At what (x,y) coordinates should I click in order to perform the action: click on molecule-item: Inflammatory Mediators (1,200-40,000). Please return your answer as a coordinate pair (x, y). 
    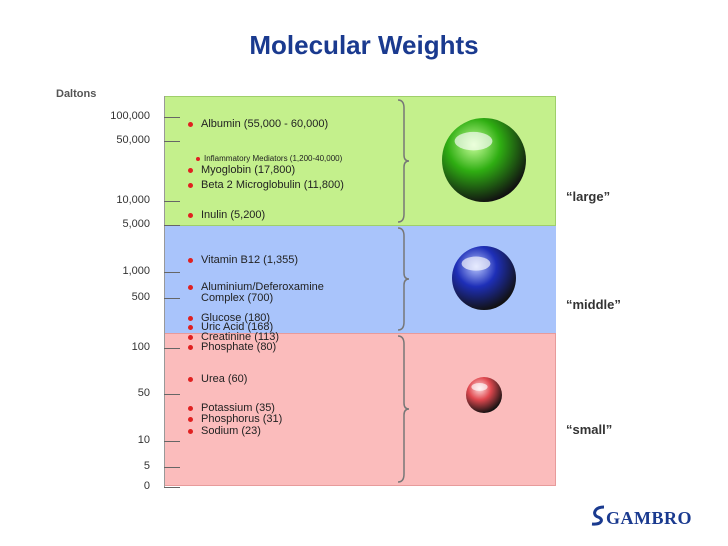
    Looking at the image, I should click on (269, 158).